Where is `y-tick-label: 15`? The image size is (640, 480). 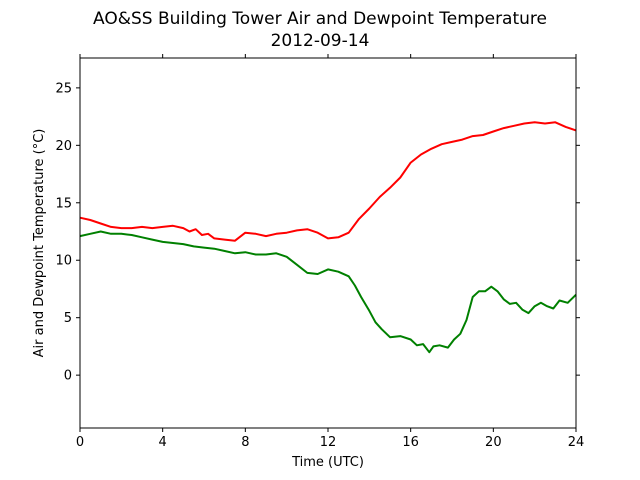 y-tick-label: 15 is located at coordinates (63, 203).